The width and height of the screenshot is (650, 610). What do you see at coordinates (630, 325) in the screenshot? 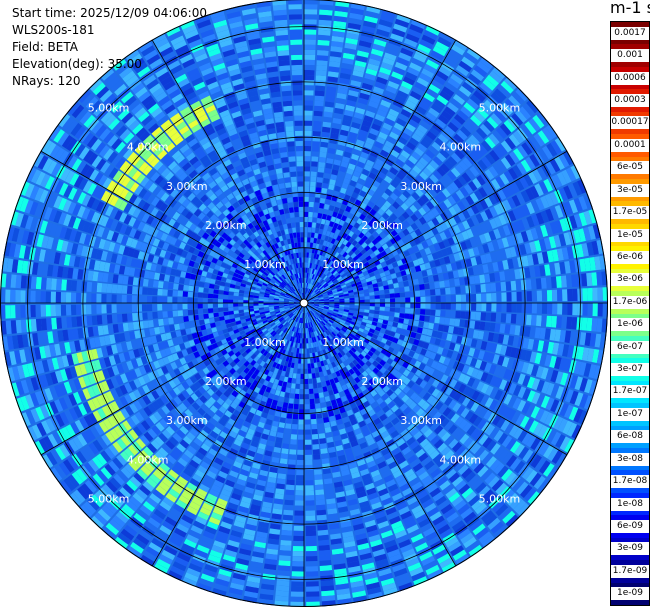
I see `colorbar-tick-label: 1e-06` at bounding box center [630, 325].